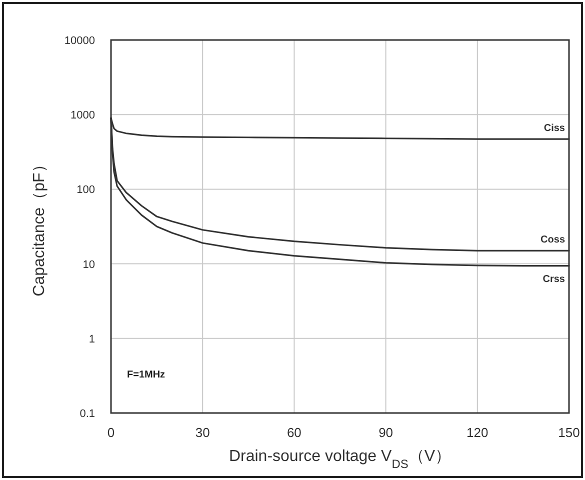  I want to click on x-tick-label: 0, so click(111, 432).